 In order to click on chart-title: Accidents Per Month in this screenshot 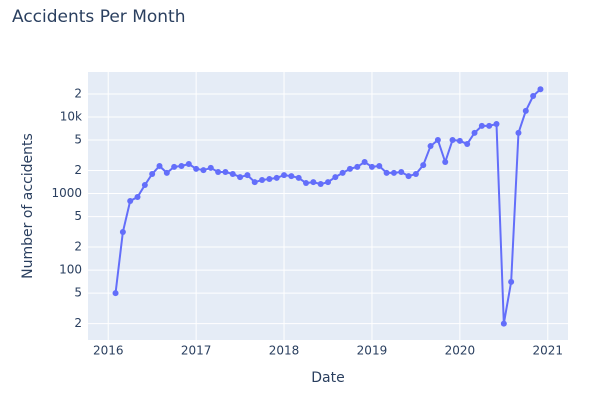, I will do `click(98, 17)`.